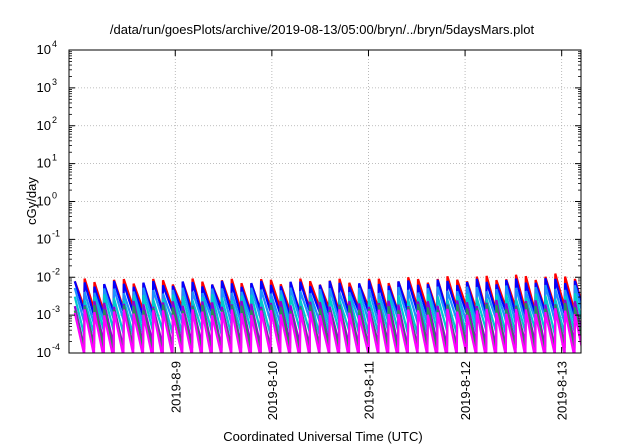 The height and width of the screenshot is (448, 640). I want to click on x-tick-label: 2019-8-11, so click(368, 390).